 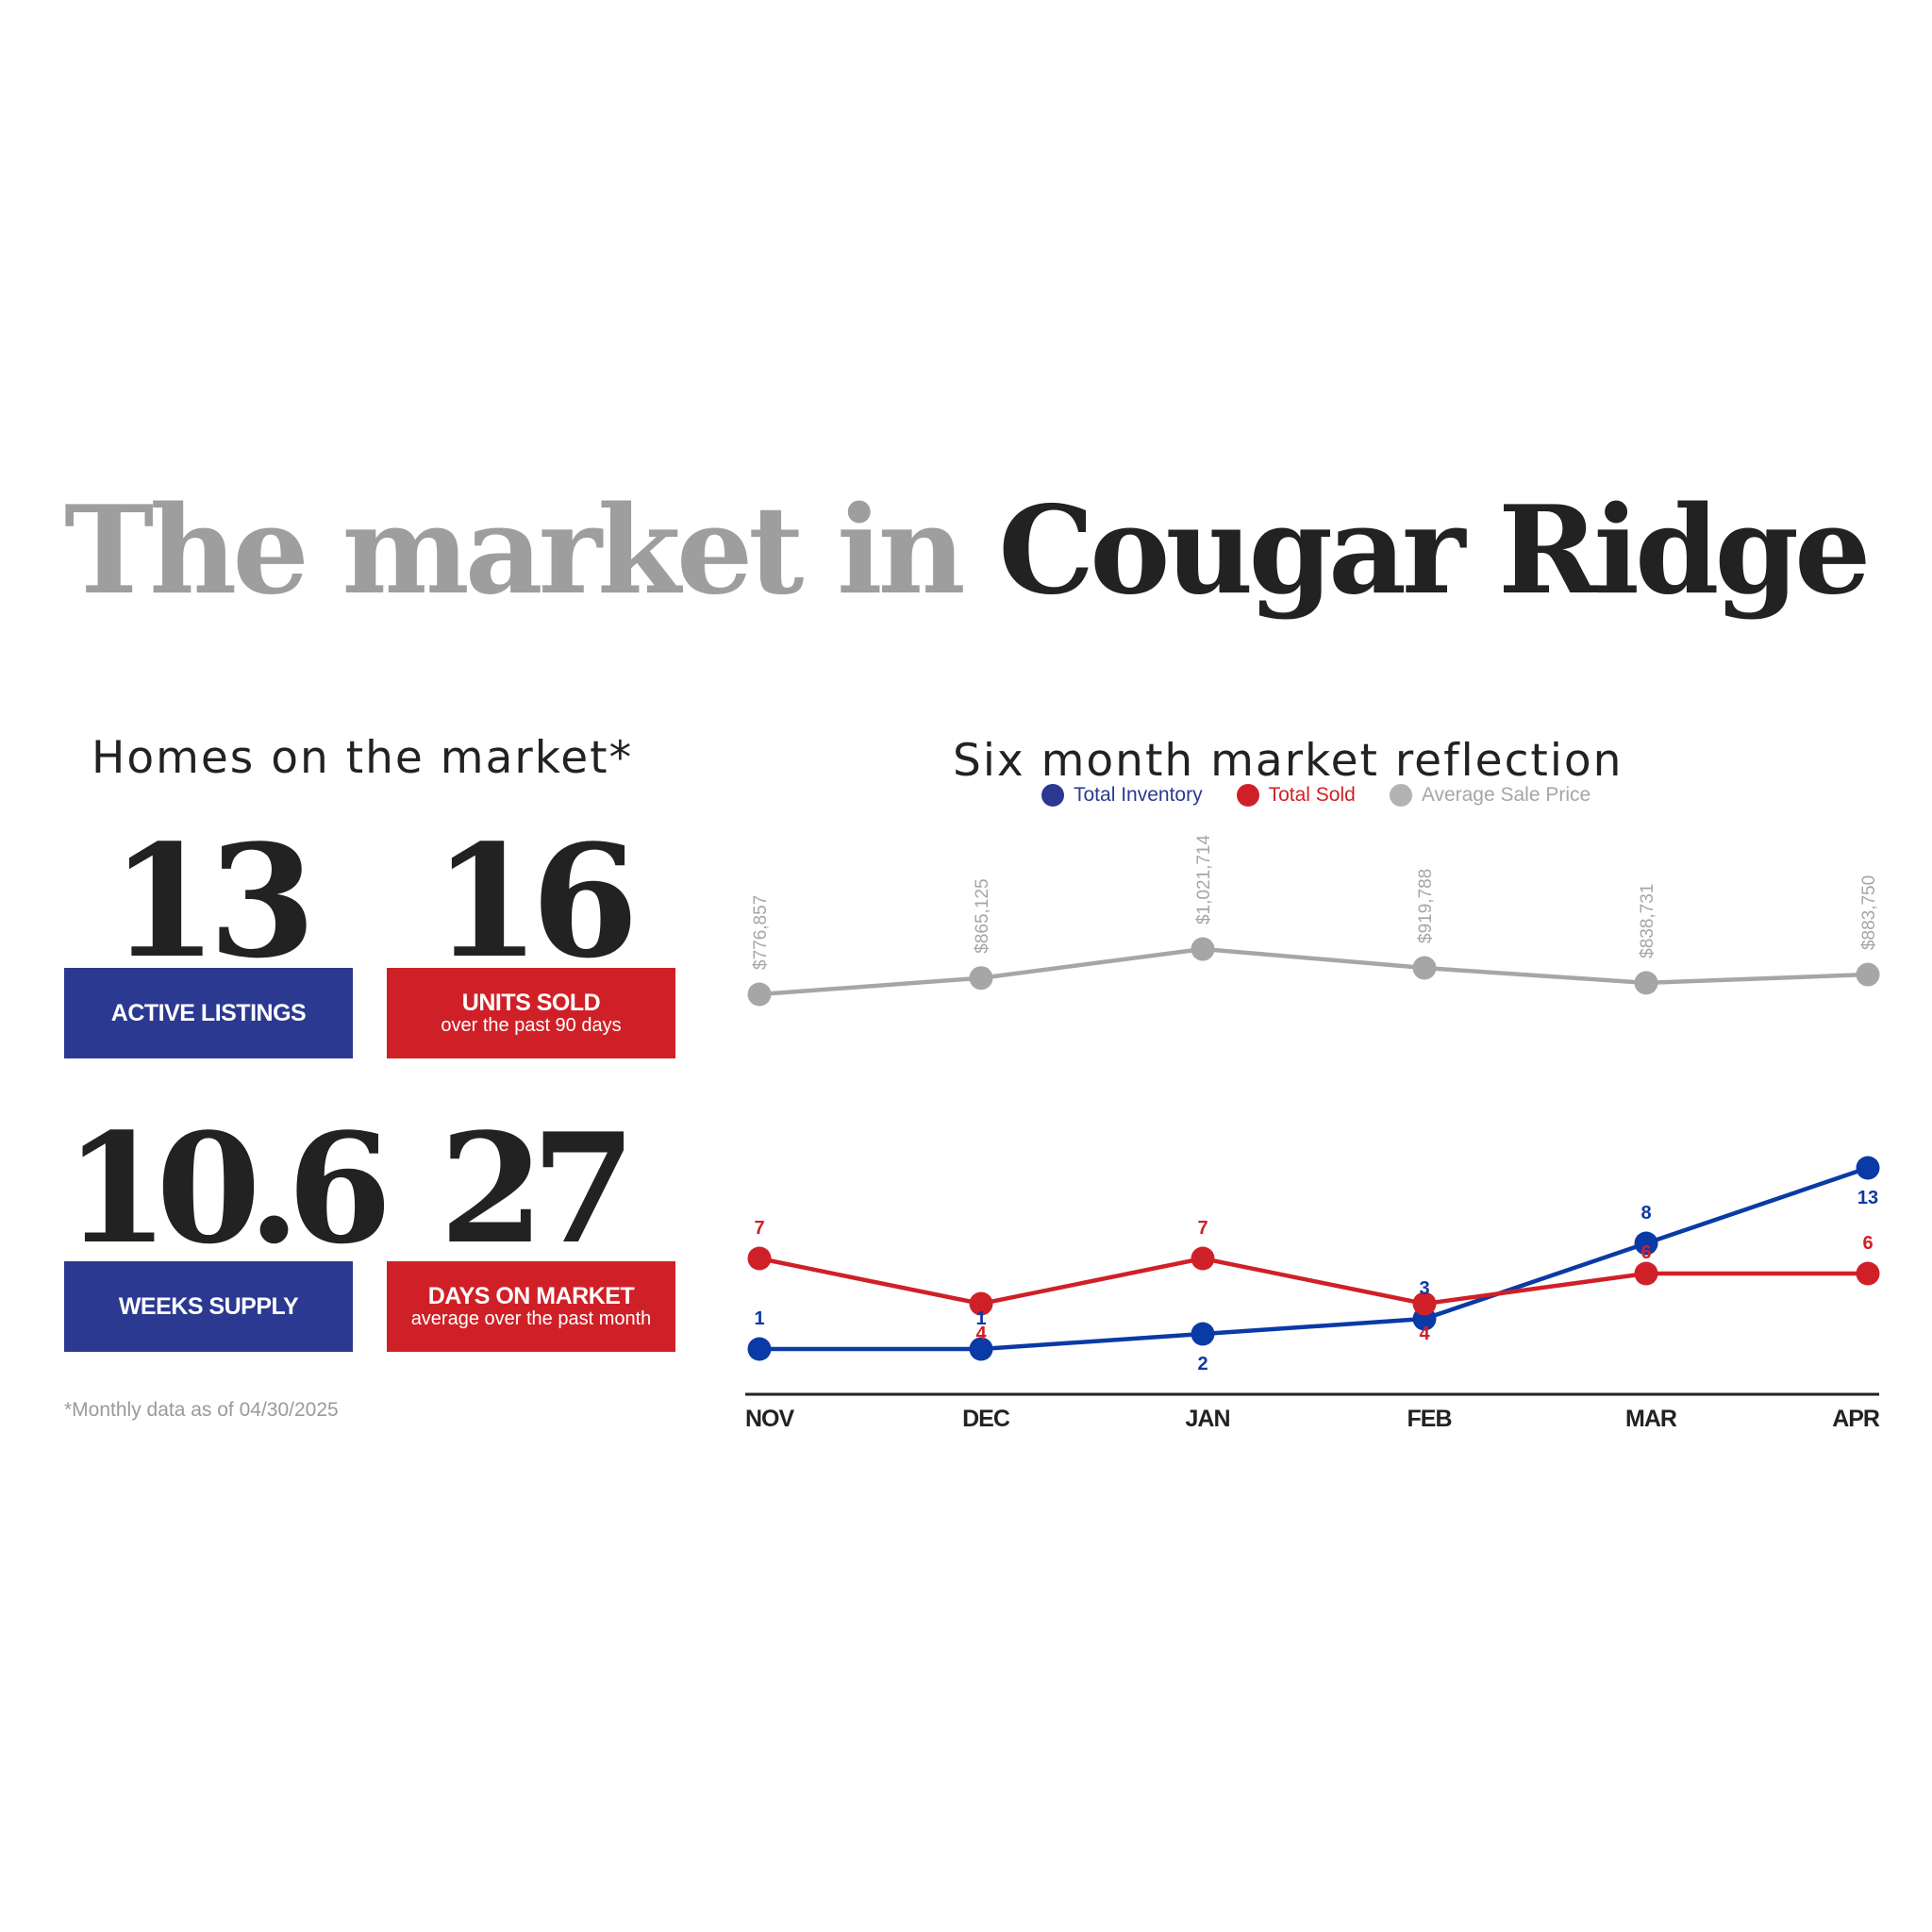 I want to click on legend-item-inventory: Total Inventory, so click(x=1122, y=795).